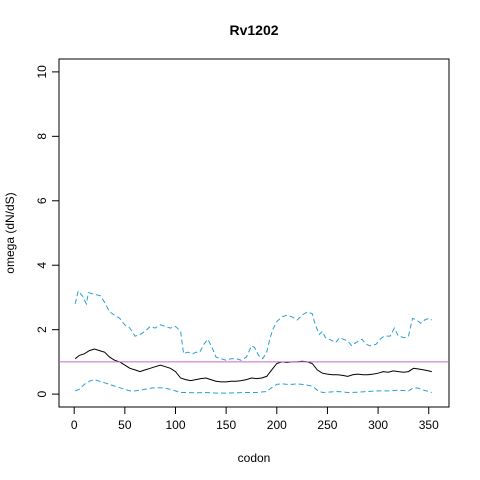 The height and width of the screenshot is (480, 480). I want to click on y-tick-label: 8, so click(42, 136).